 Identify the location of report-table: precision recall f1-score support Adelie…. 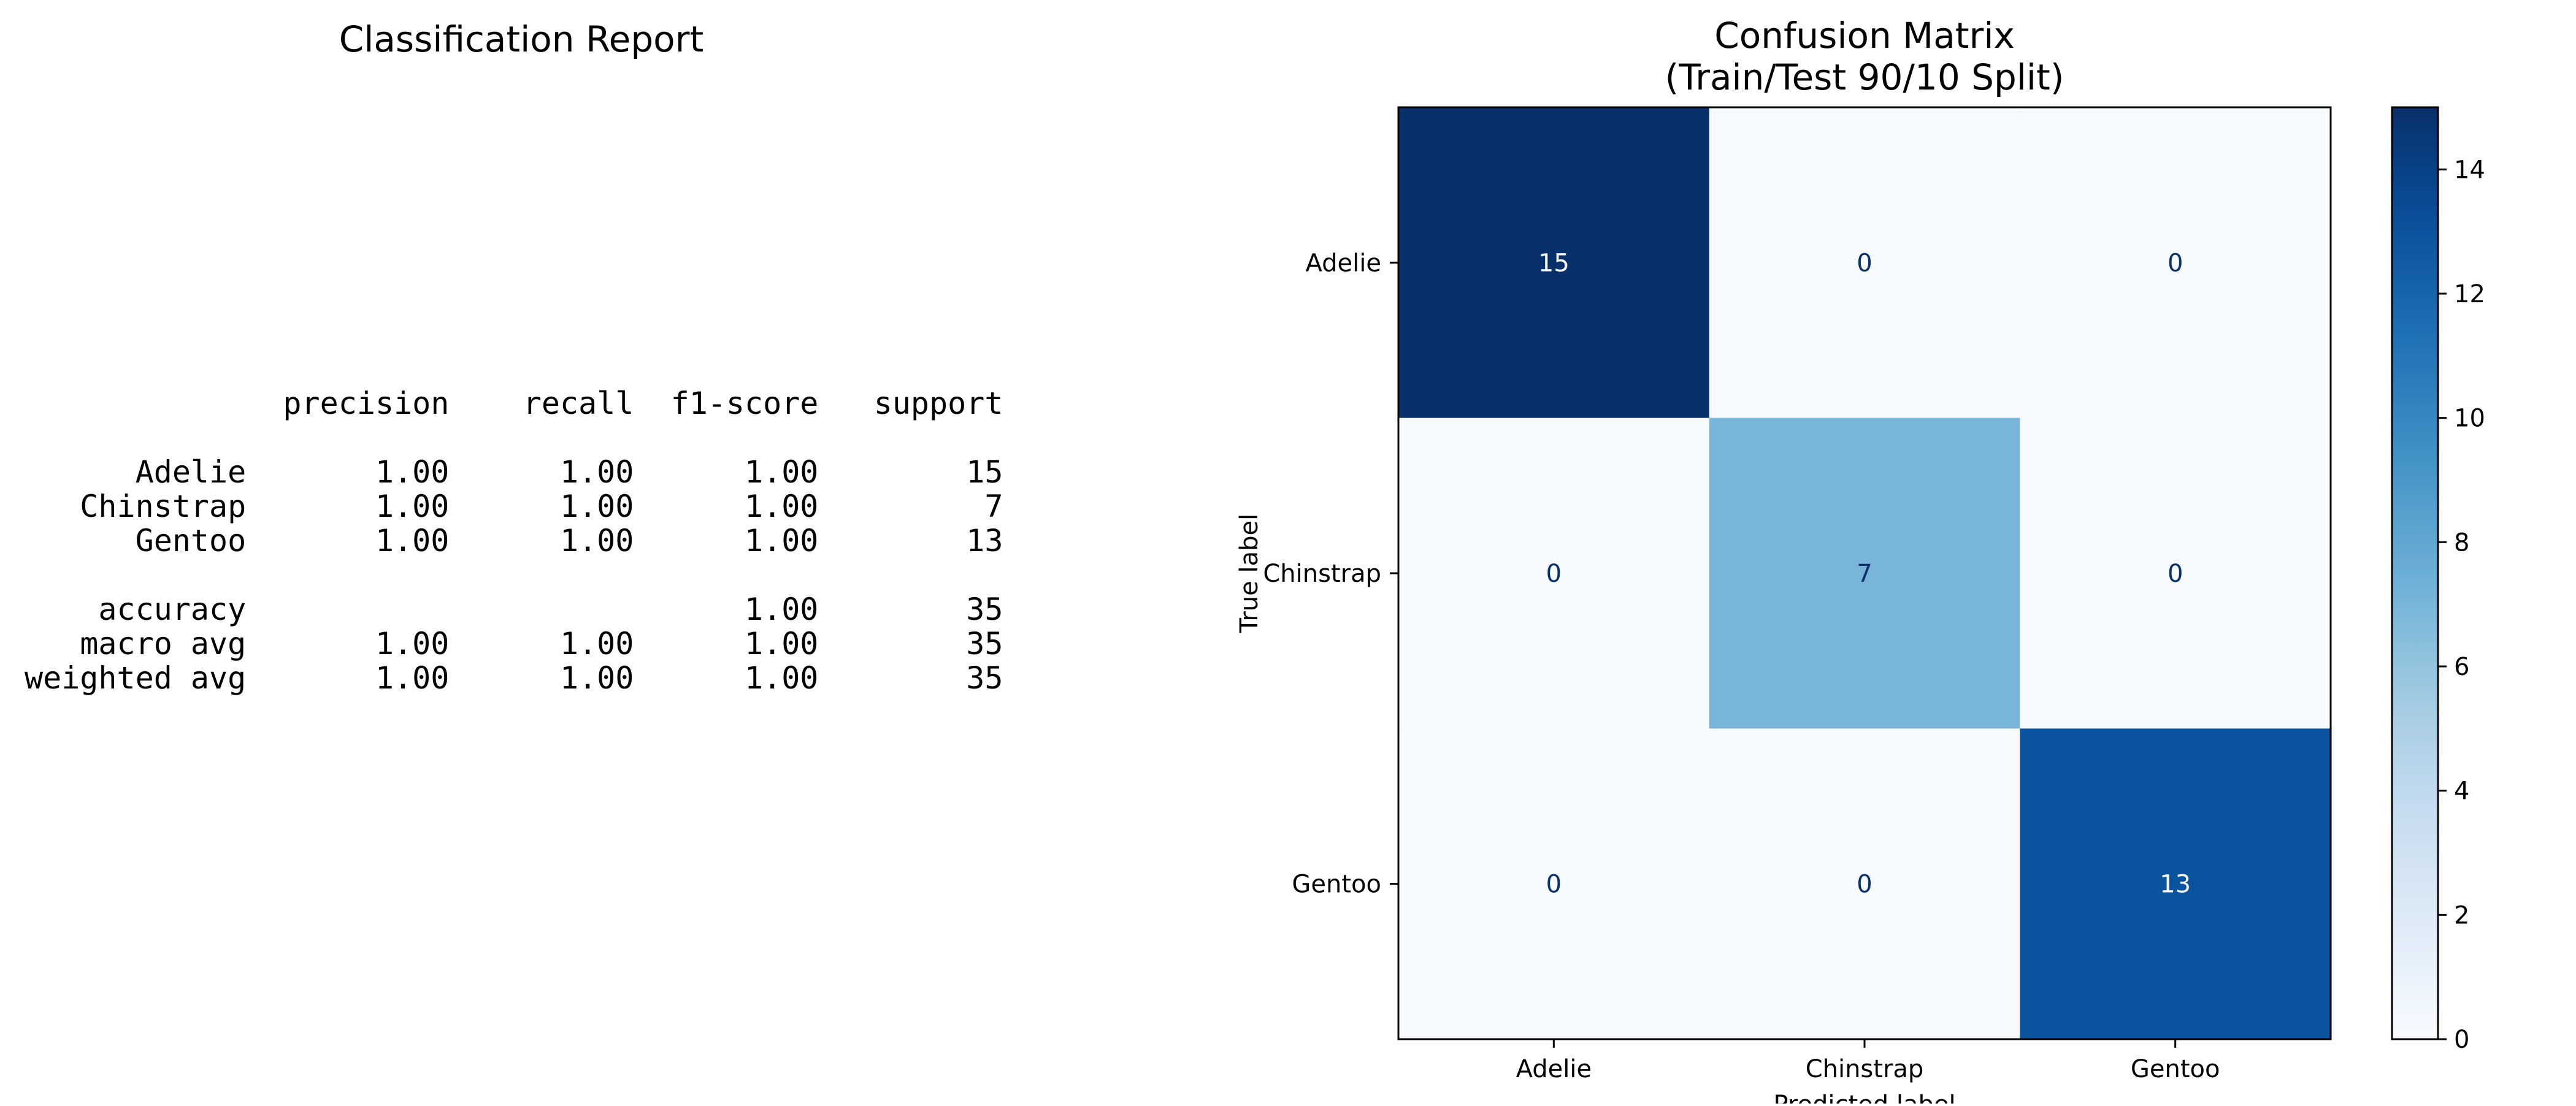
(514, 541).